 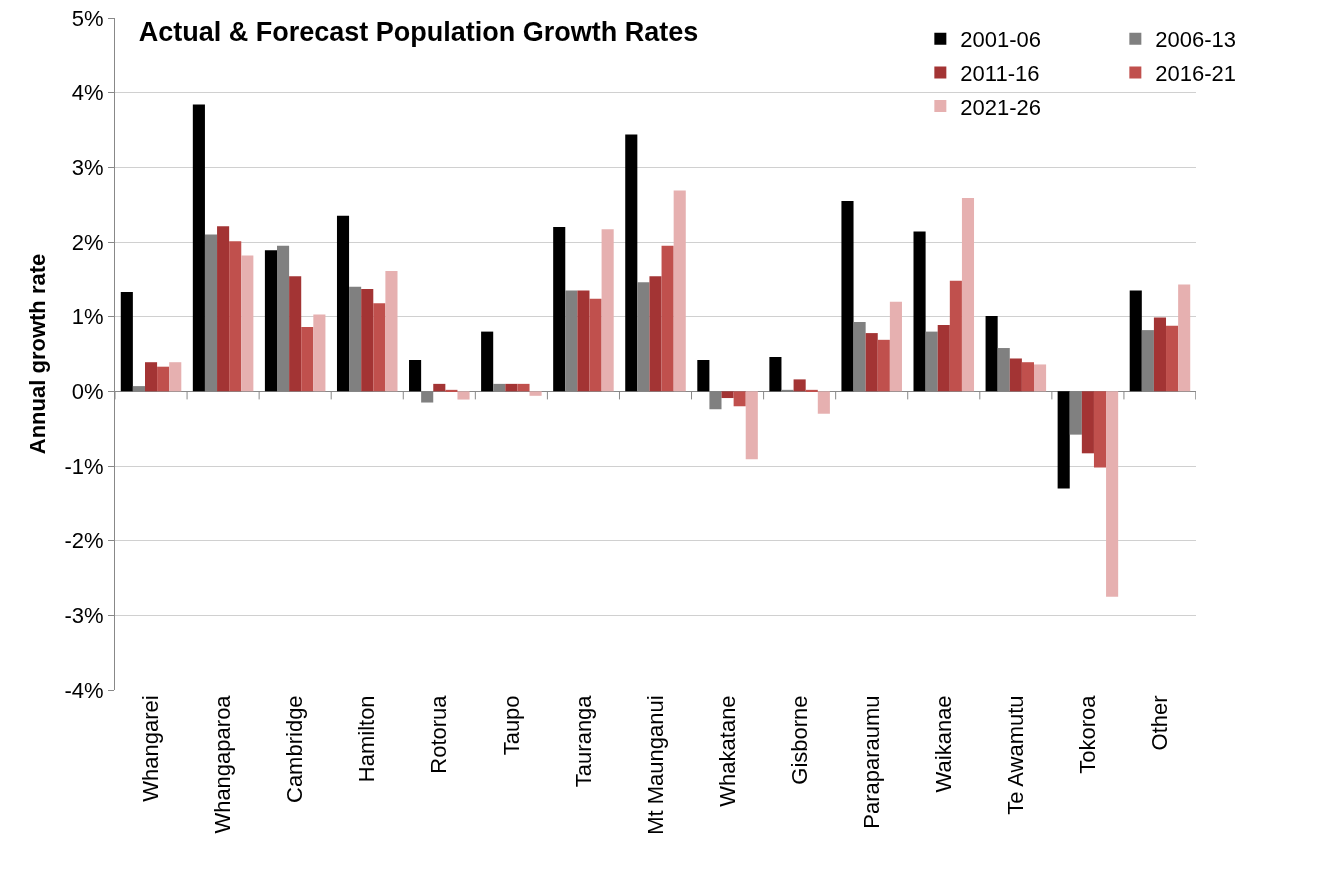 I want to click on legend-label: 2006-13, so click(x=1196, y=40).